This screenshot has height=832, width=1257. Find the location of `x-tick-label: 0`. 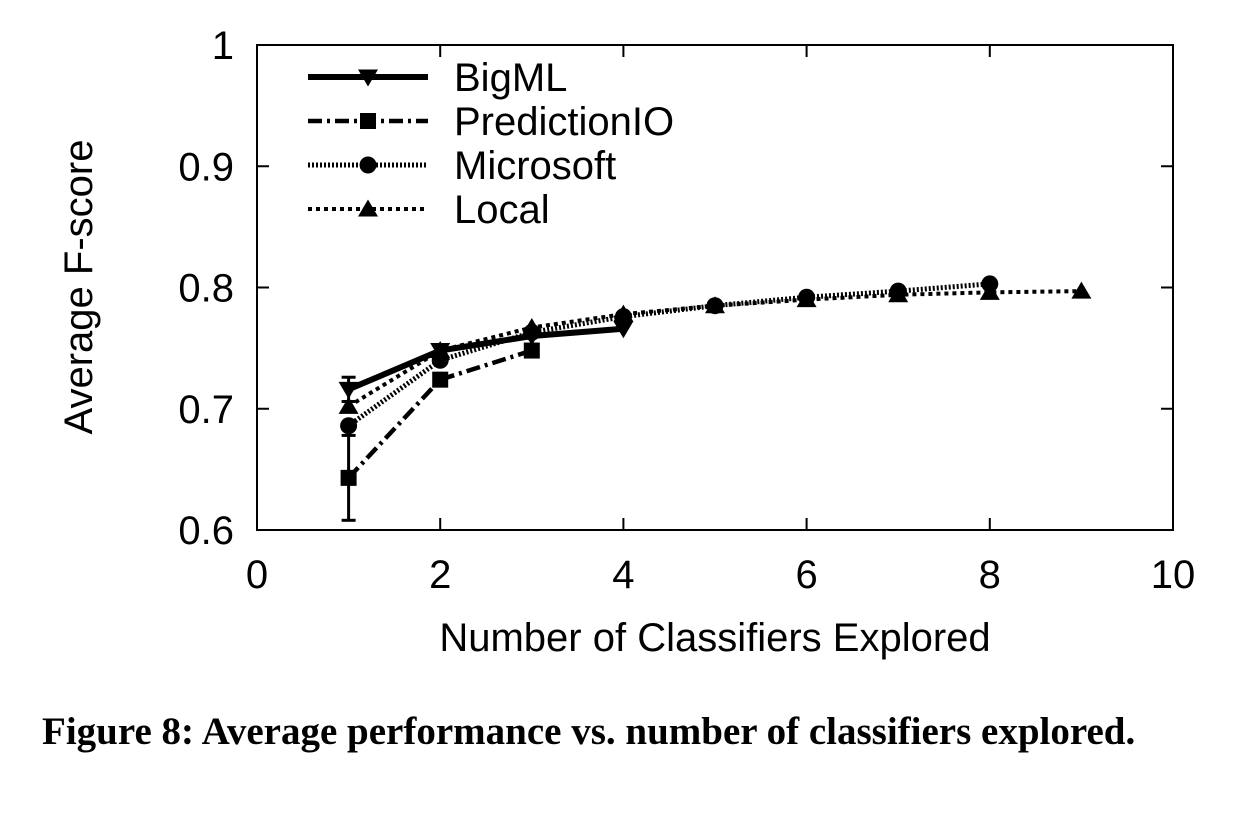

x-tick-label: 0 is located at coordinates (257, 575).